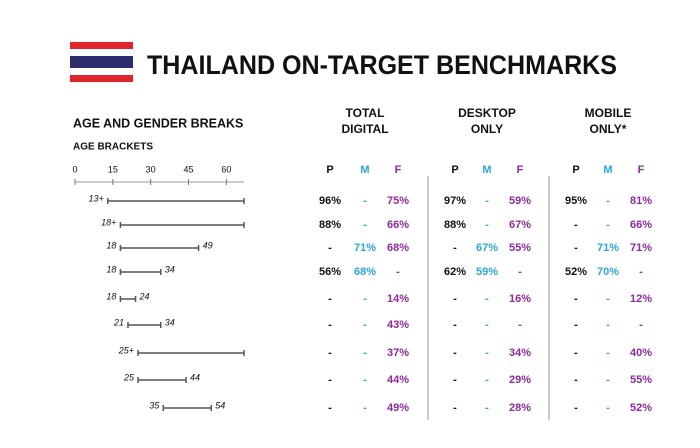 Image resolution: width=700 pixels, height=448 pixels. What do you see at coordinates (398, 325) in the screenshot?
I see `cell: 43%` at bounding box center [398, 325].